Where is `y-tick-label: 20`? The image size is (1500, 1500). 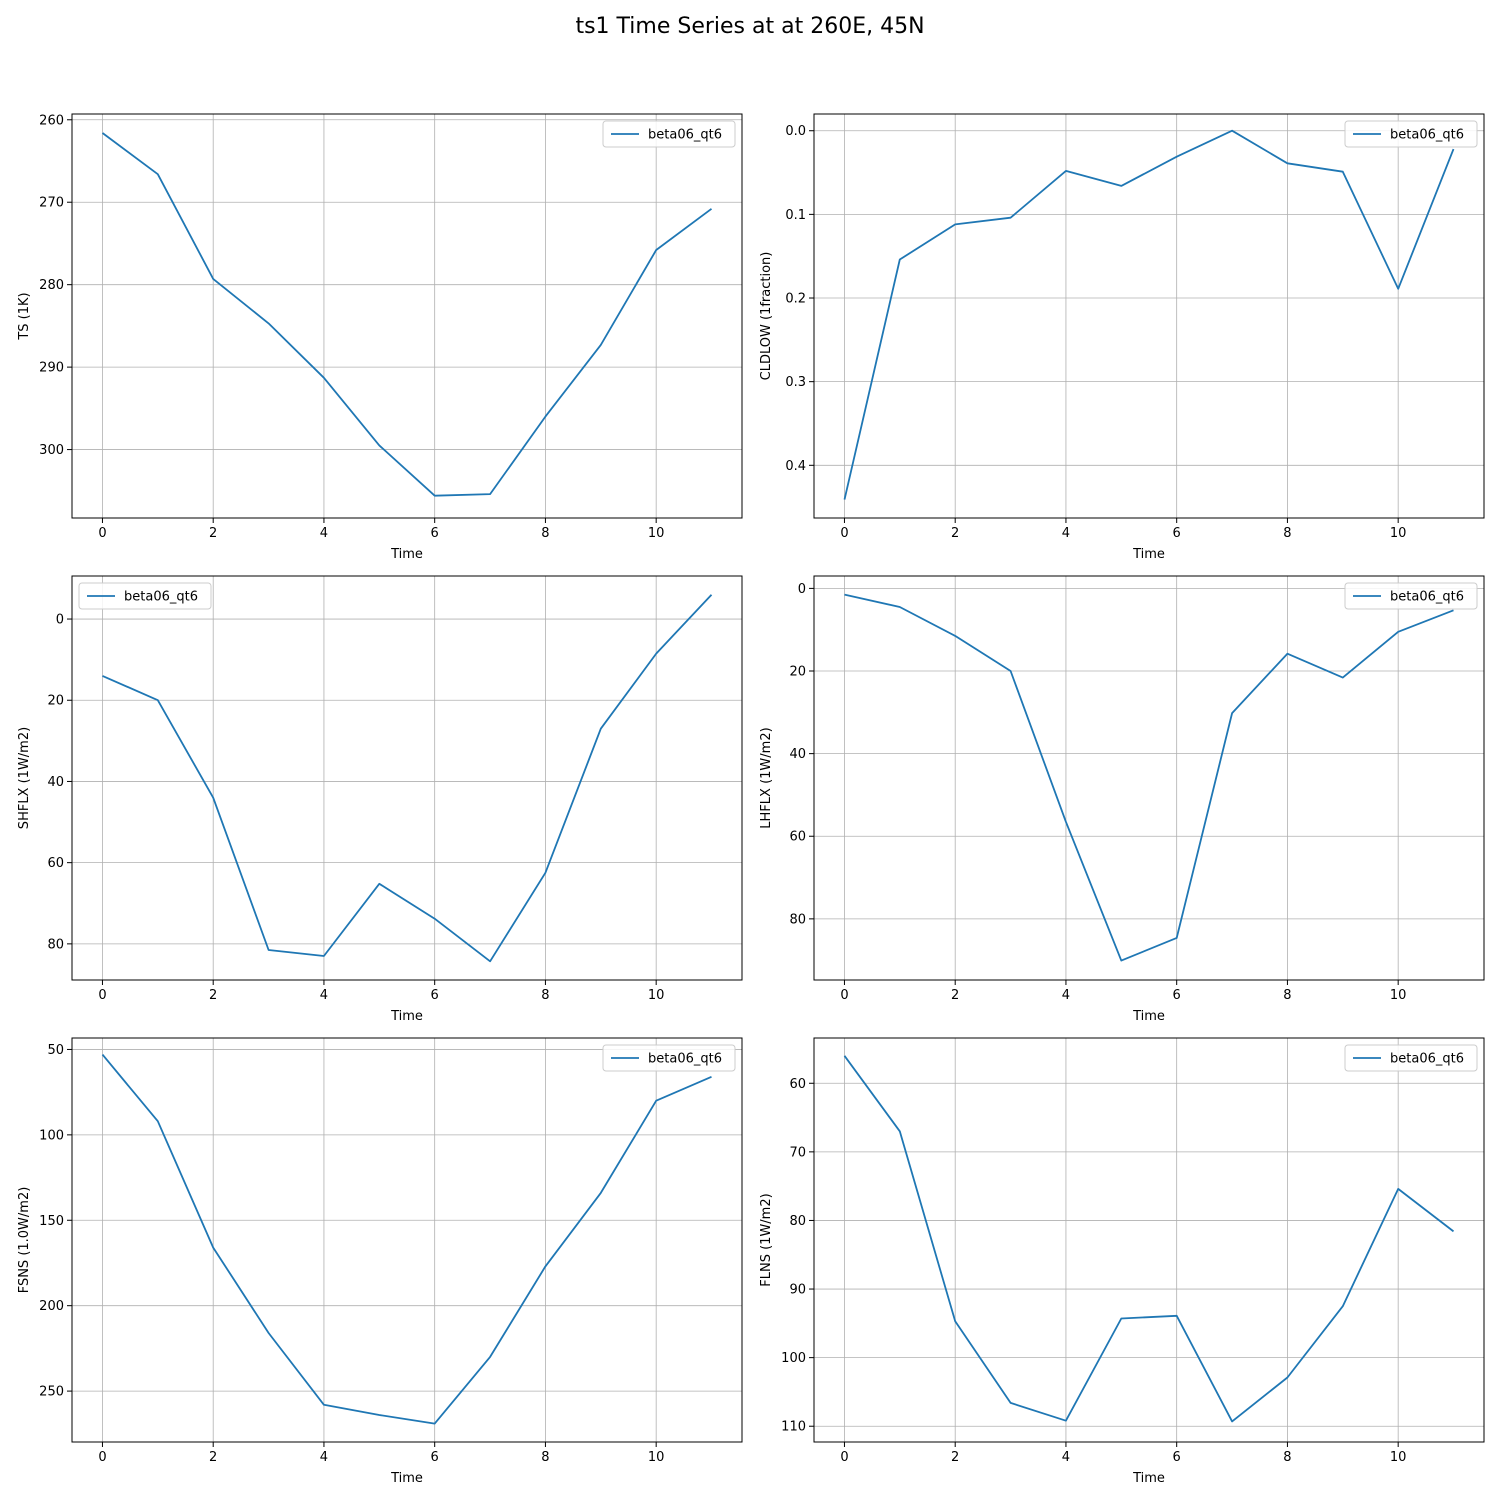 y-tick-label: 20 is located at coordinates (55, 701).